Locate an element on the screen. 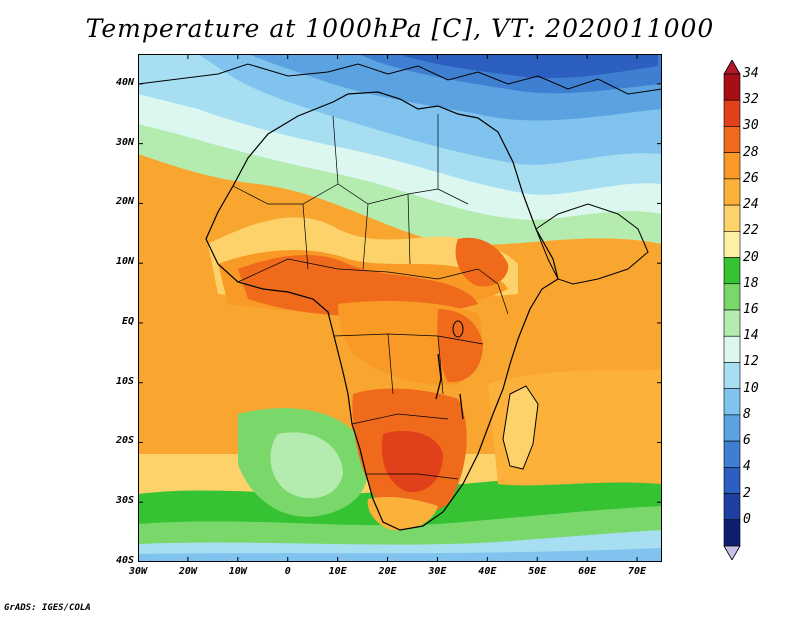 The width and height of the screenshot is (800, 618). lake-victoria is located at coordinates (458, 329).